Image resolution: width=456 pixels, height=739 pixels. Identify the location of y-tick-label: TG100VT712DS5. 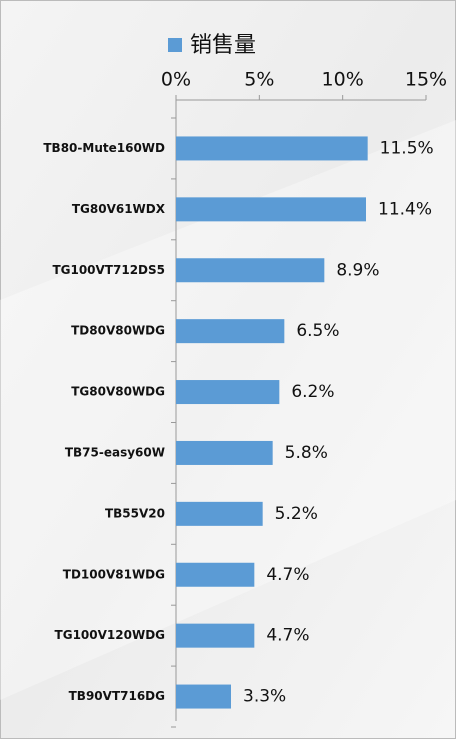
(108, 270).